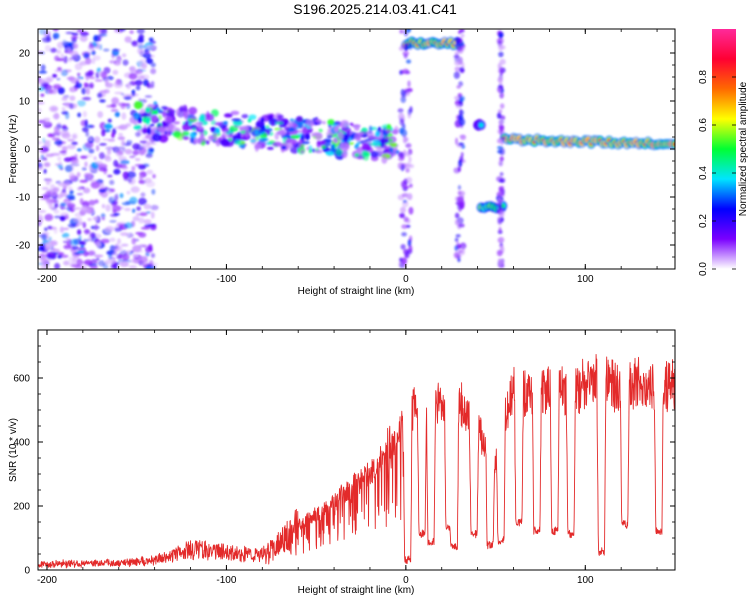  What do you see at coordinates (585, 279) in the screenshot?
I see `spectrogram-x-tick-label: 100` at bounding box center [585, 279].